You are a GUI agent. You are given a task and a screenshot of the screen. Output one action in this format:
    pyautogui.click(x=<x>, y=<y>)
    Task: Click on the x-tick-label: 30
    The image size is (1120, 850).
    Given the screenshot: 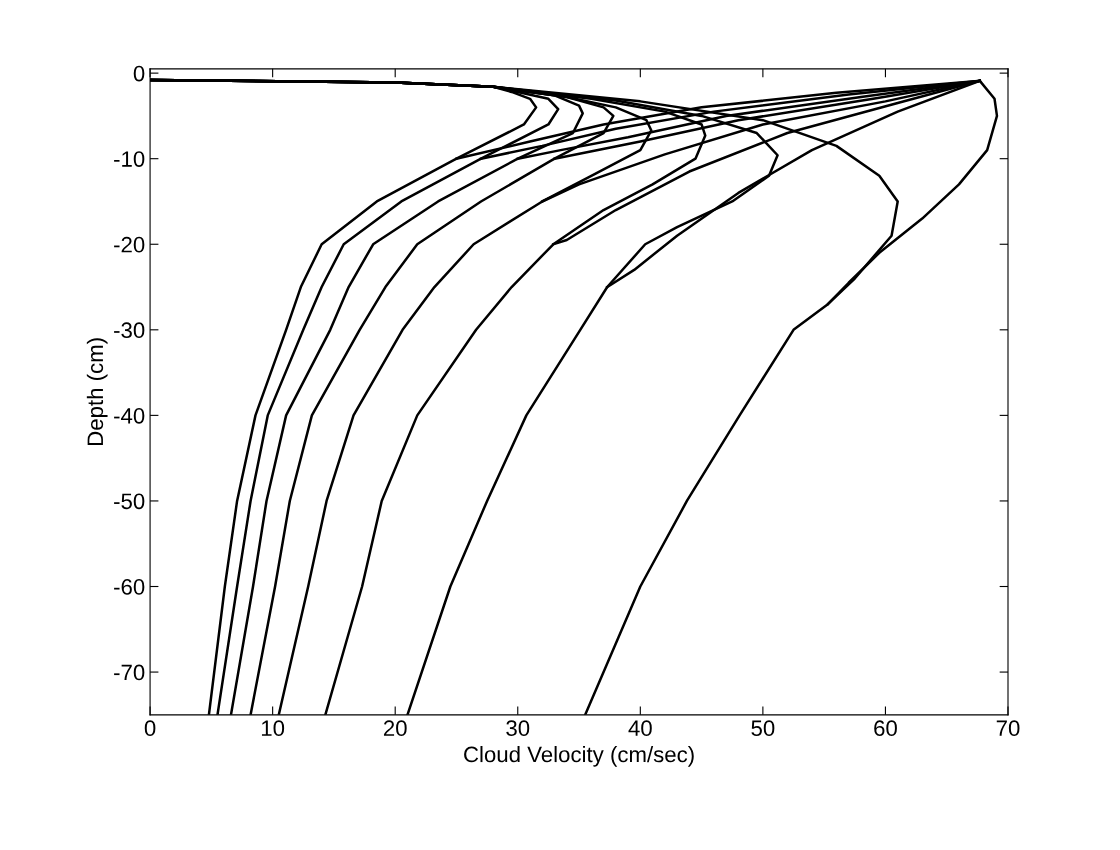 What is the action you would take?
    pyautogui.click(x=518, y=728)
    